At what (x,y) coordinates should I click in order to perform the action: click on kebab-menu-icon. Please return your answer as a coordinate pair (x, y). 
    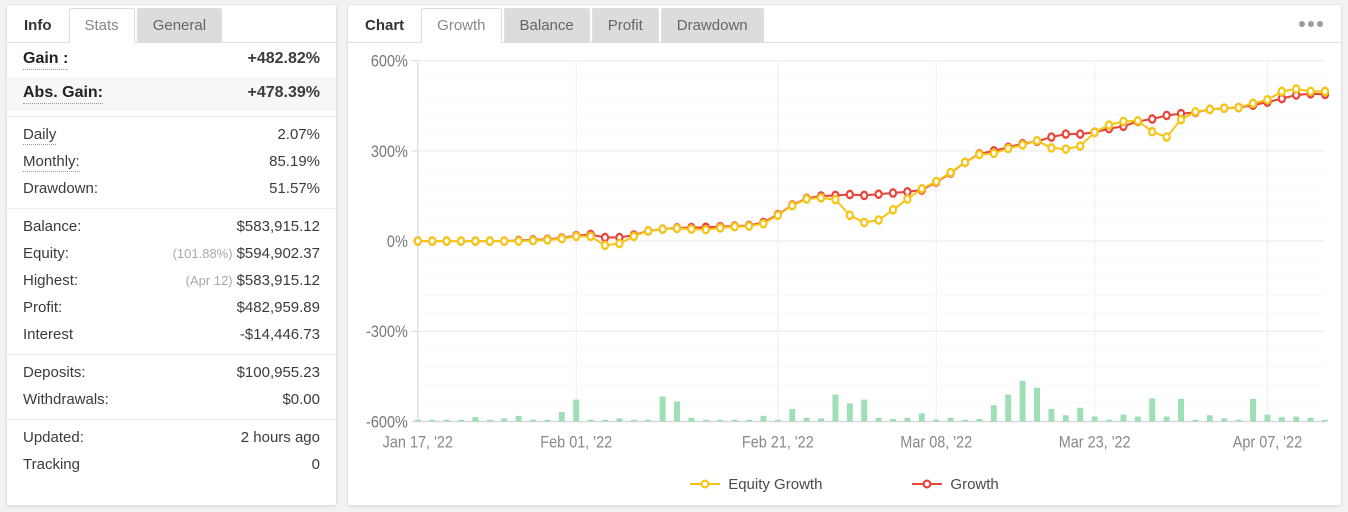
    Looking at the image, I should click on (1311, 24).